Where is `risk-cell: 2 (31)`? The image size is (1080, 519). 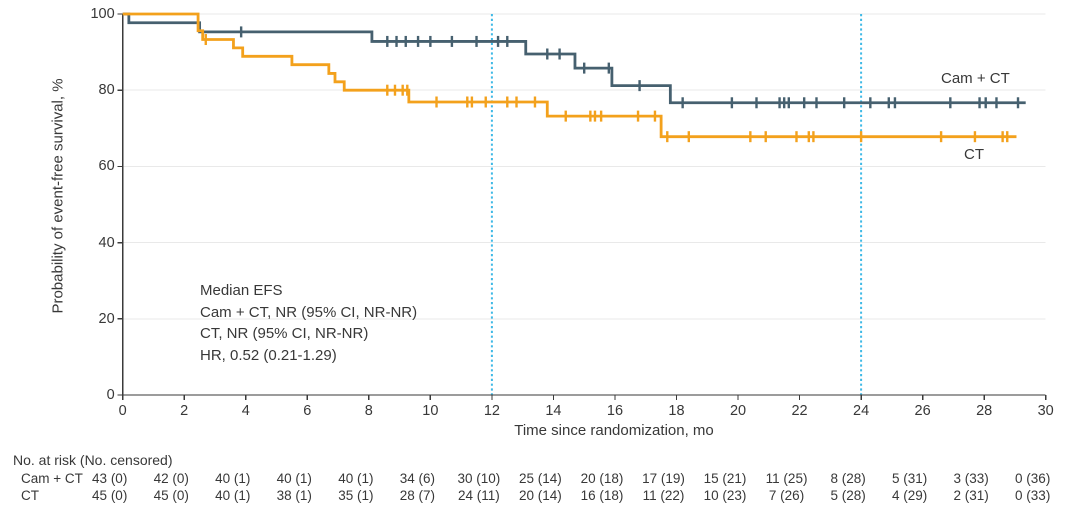
risk-cell: 2 (31) is located at coordinates (971, 495).